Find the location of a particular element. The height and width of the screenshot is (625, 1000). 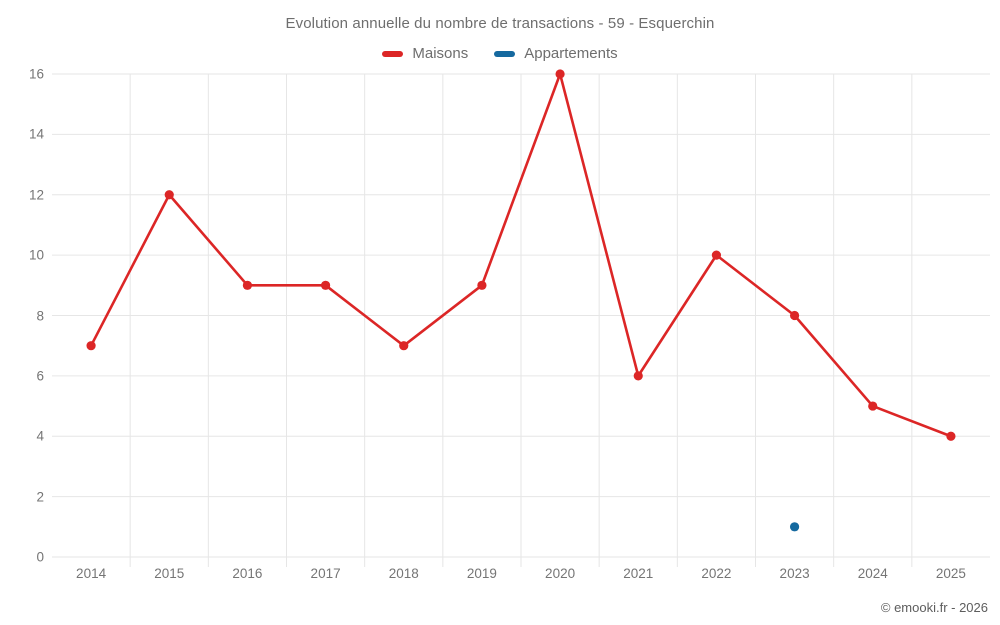

chart-legend: Maisons Appartements is located at coordinates (500, 53).